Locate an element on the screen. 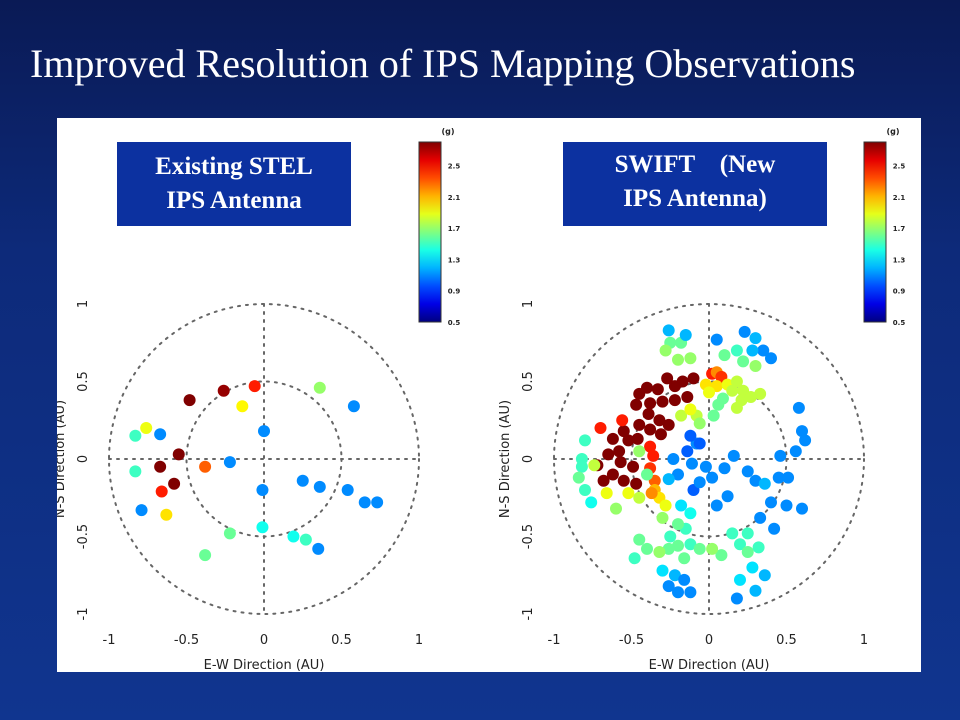 This screenshot has width=960, height=720. colorbar-tick-label: 0.5 is located at coordinates (899, 323).